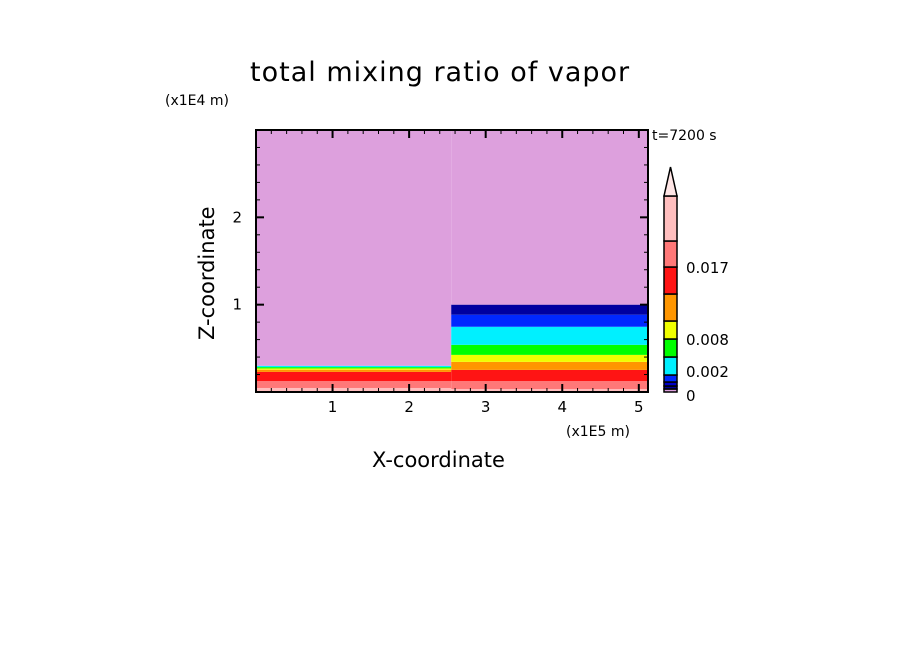 This screenshot has width=904, height=654. Describe the element at coordinates (197, 101) in the screenshot. I see `y-unit-label: (x1E4 m)` at that location.